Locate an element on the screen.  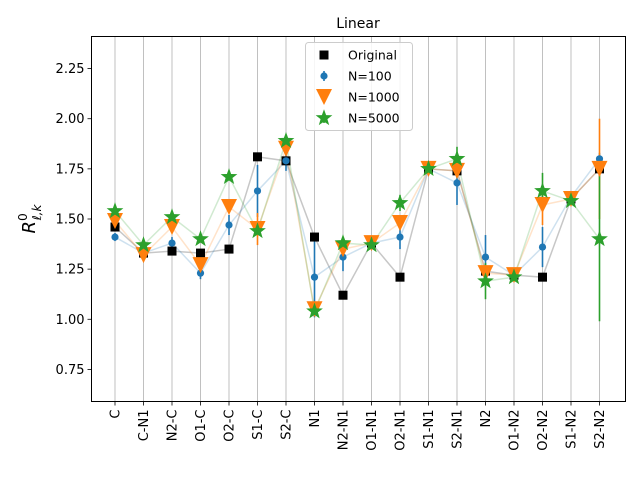
y-tick-label: 0.75 is located at coordinates (70, 370).